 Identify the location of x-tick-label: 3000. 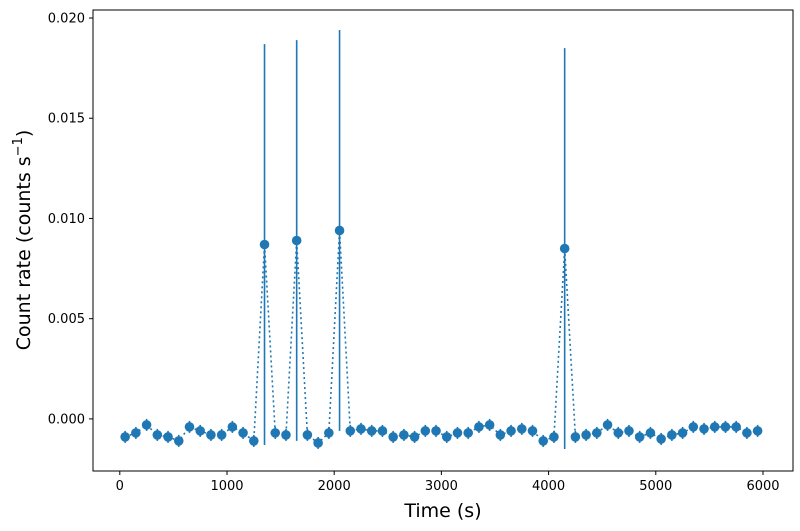
(441, 486).